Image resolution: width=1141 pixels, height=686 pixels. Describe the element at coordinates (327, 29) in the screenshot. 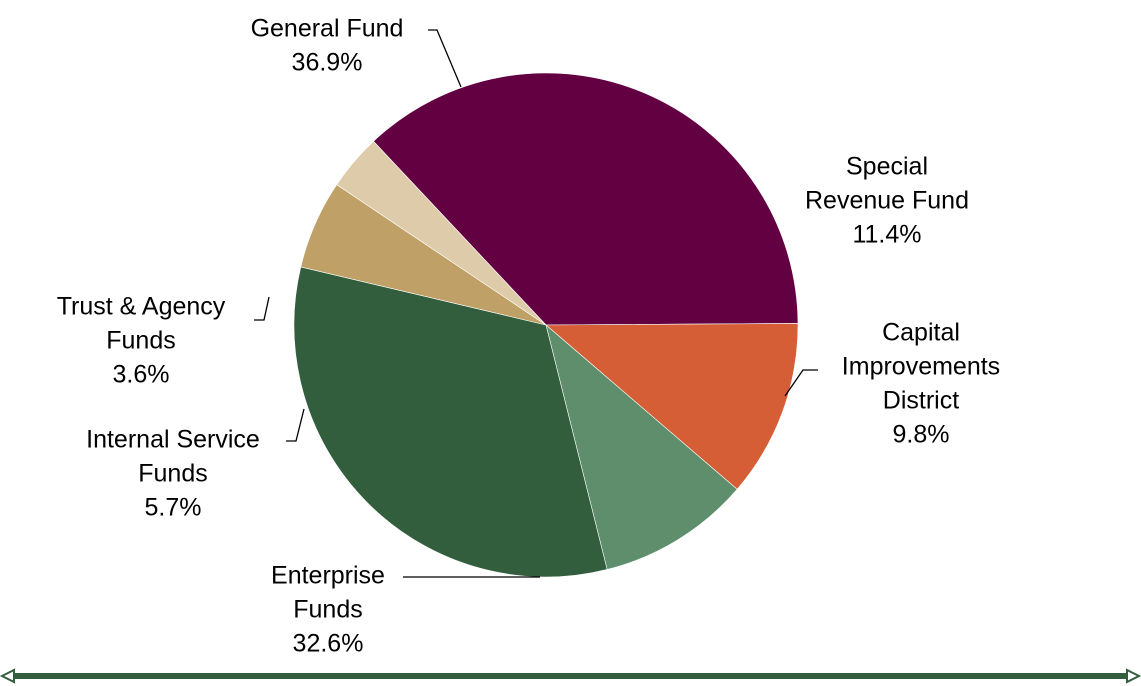

I see `slice-name-line-0-0: General Fund` at that location.